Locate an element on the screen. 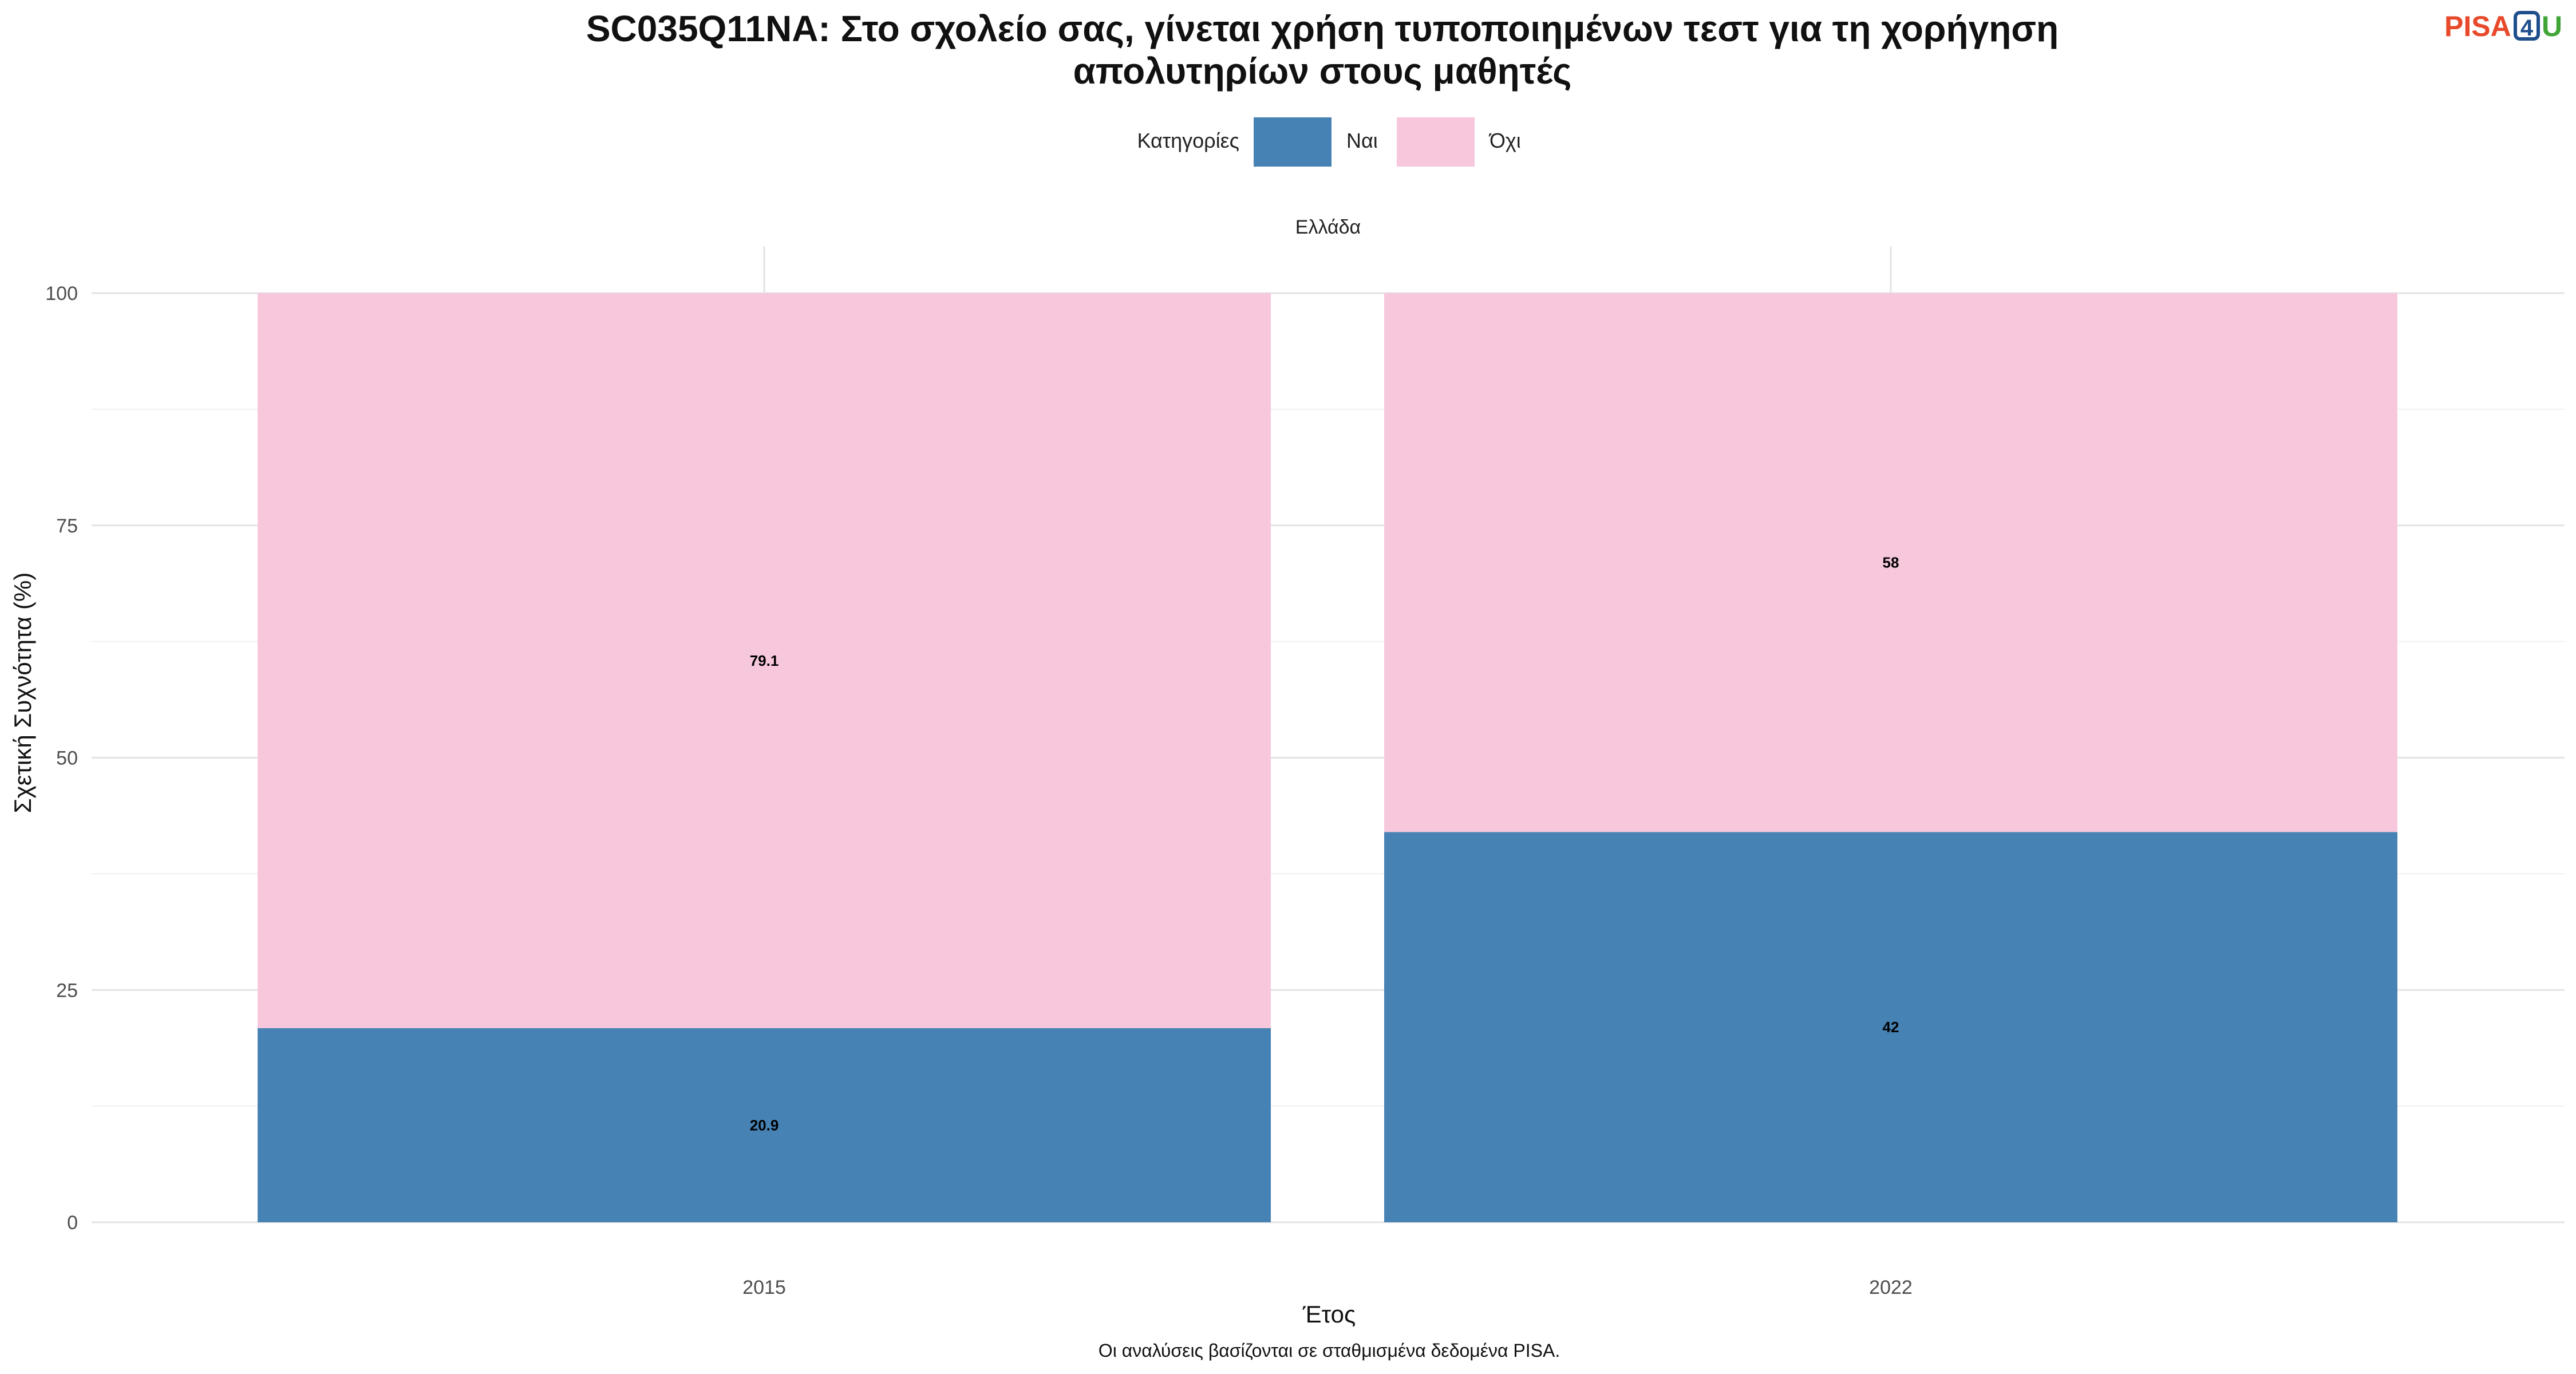  legend-swatch-no is located at coordinates (1436, 142).